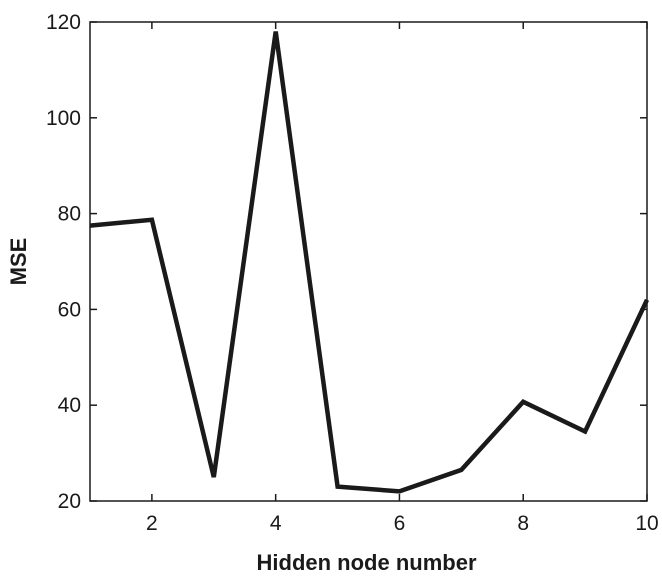 The height and width of the screenshot is (579, 662). What do you see at coordinates (18, 262) in the screenshot?
I see `y-axis-label: MSE` at bounding box center [18, 262].